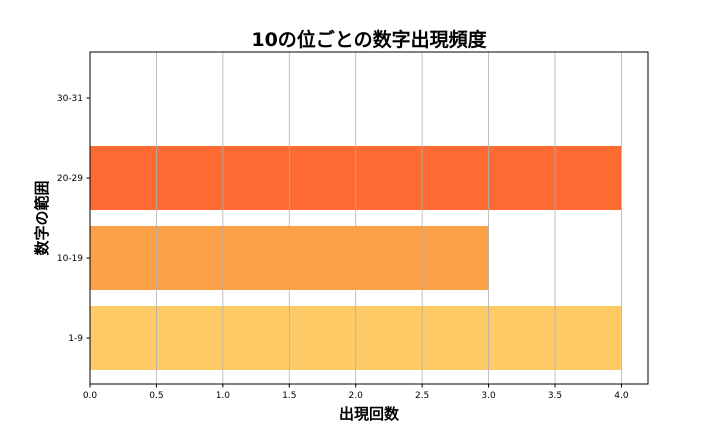 Image resolution: width=720 pixels, height=432 pixels. What do you see at coordinates (369, 39) in the screenshot?
I see `chart-title: 10の位ごとの数字出現頻度` at bounding box center [369, 39].